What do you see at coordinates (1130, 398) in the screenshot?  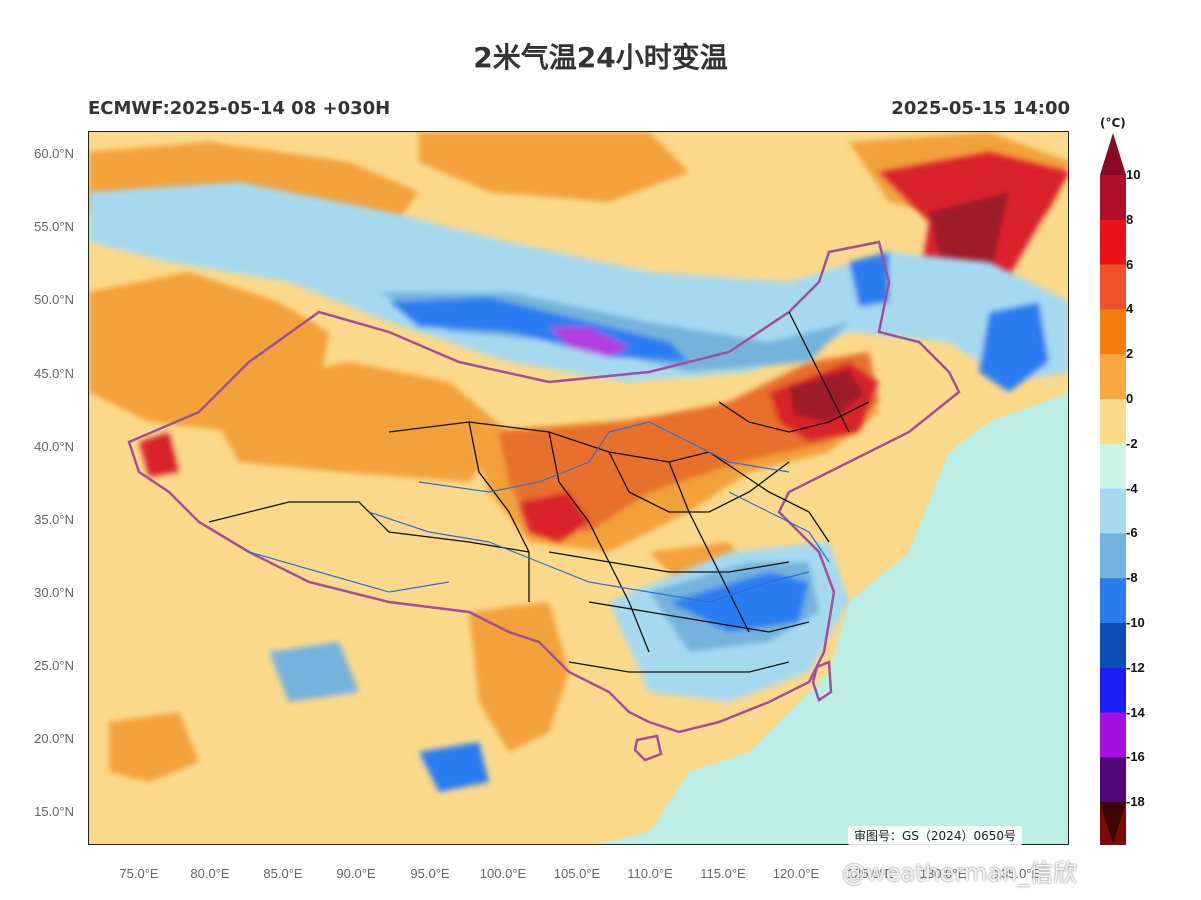 I see `colorbar-label: 0` at bounding box center [1130, 398].